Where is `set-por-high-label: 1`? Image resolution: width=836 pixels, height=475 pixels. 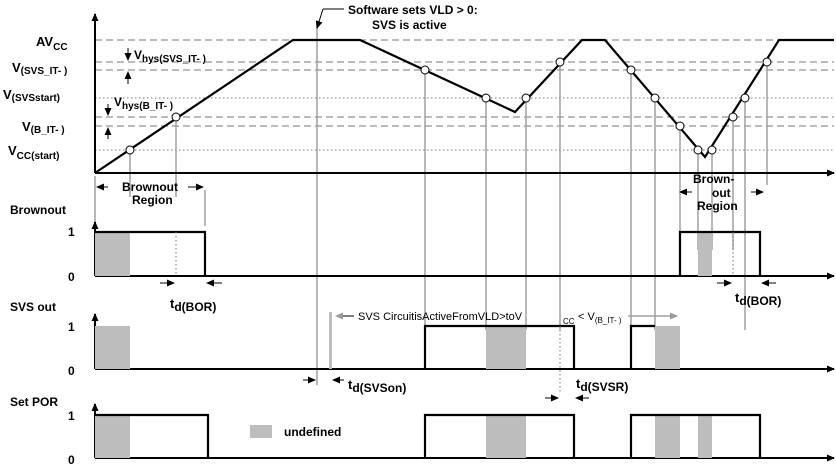
set-por-high-label: 1 is located at coordinates (71, 416).